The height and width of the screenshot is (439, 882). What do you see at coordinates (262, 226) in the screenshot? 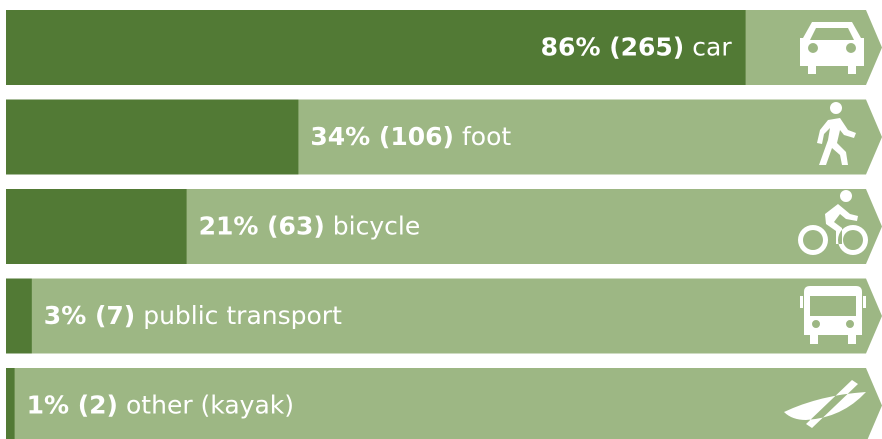
I see `value-label: 21% (63)` at bounding box center [262, 226].